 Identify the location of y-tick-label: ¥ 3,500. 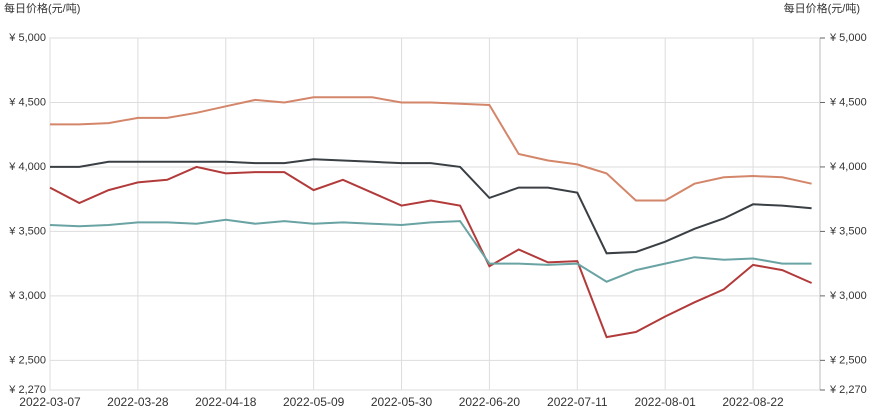
(27, 231).